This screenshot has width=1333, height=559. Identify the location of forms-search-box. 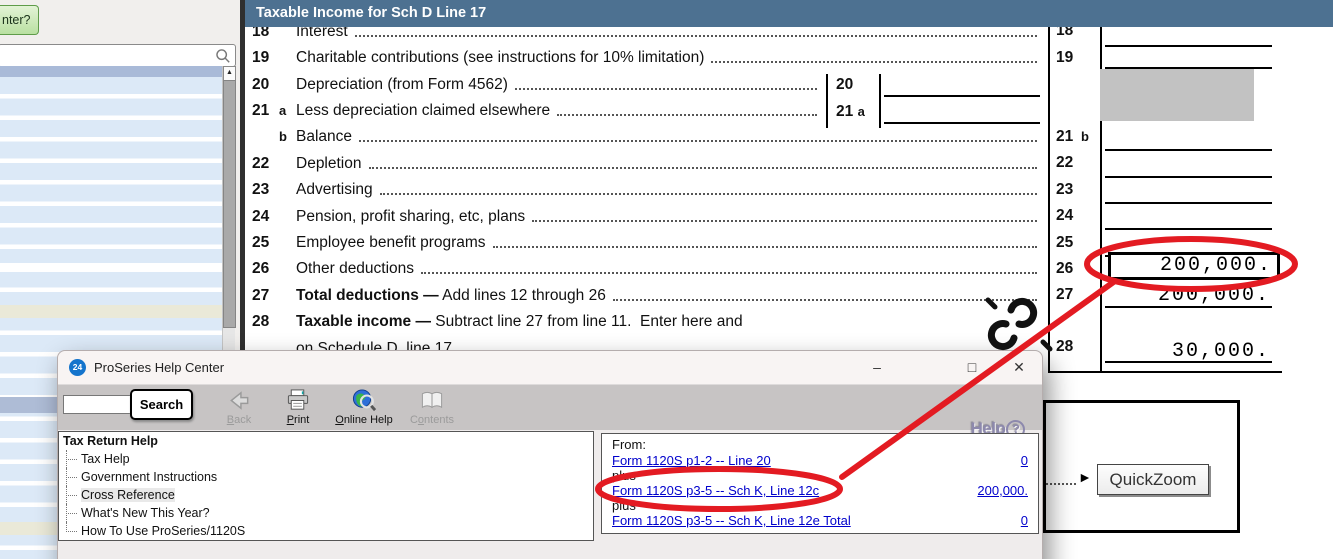
(118, 55).